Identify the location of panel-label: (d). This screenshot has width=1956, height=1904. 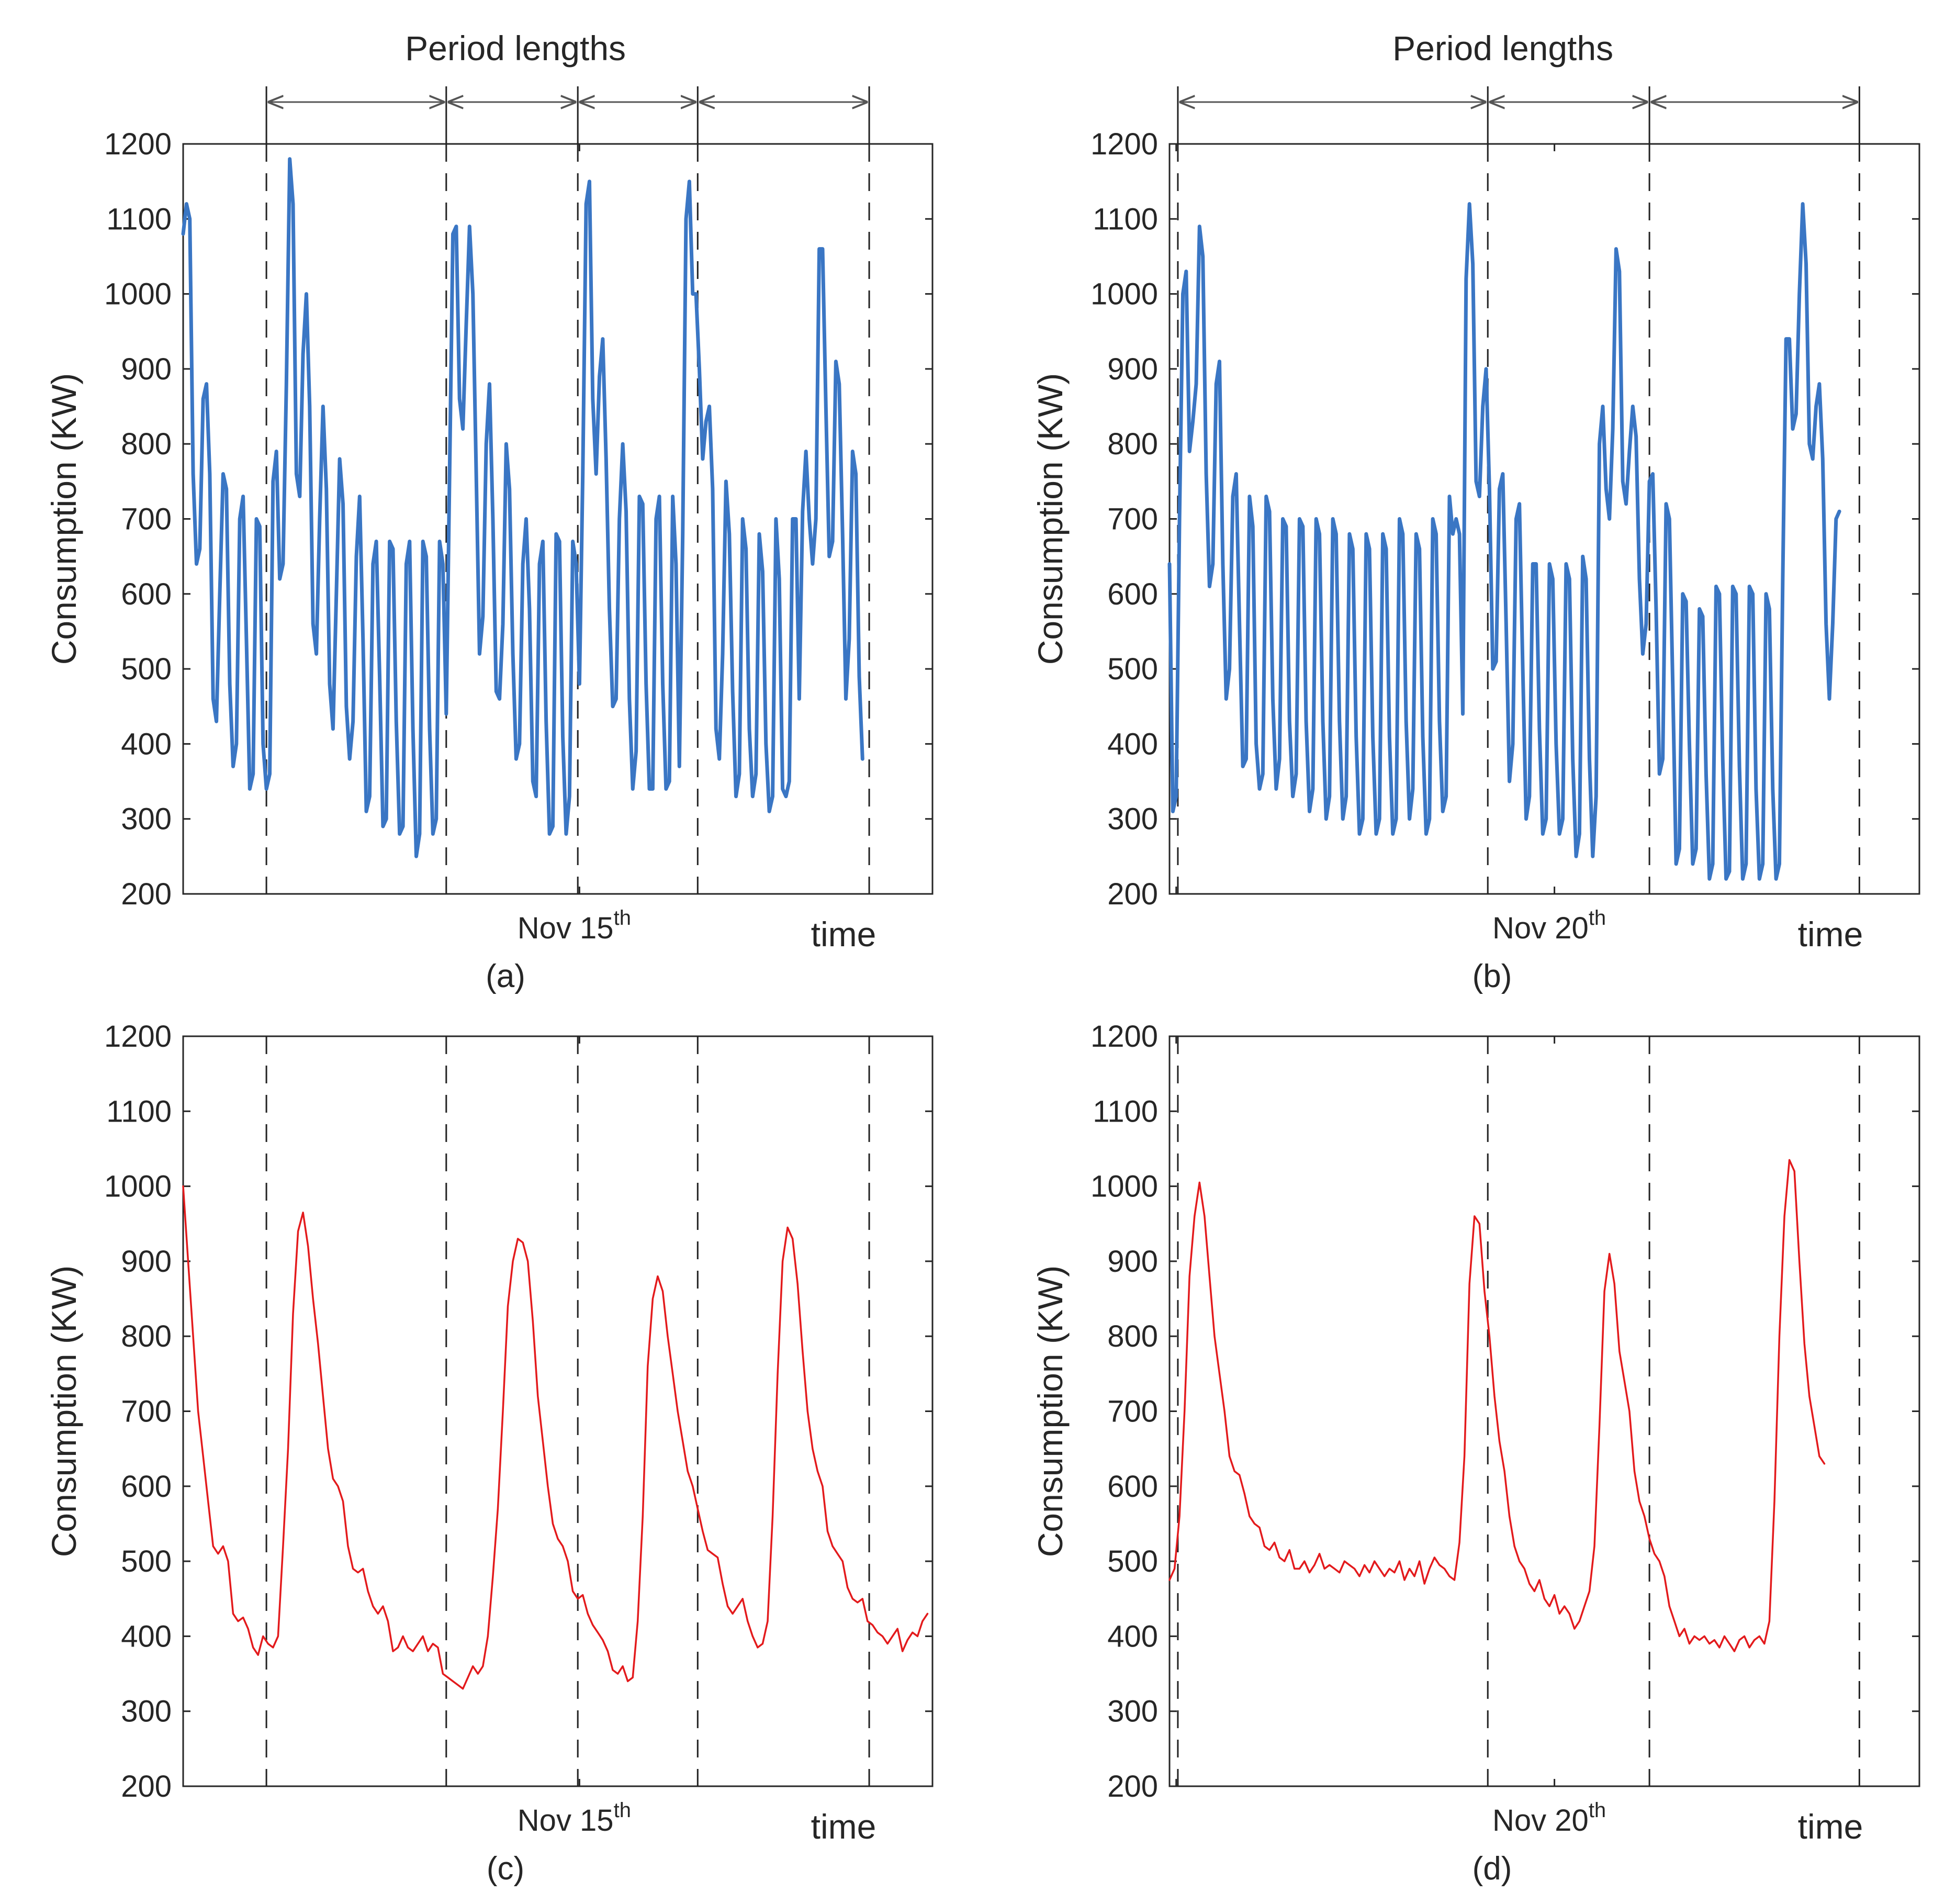
(1492, 1869).